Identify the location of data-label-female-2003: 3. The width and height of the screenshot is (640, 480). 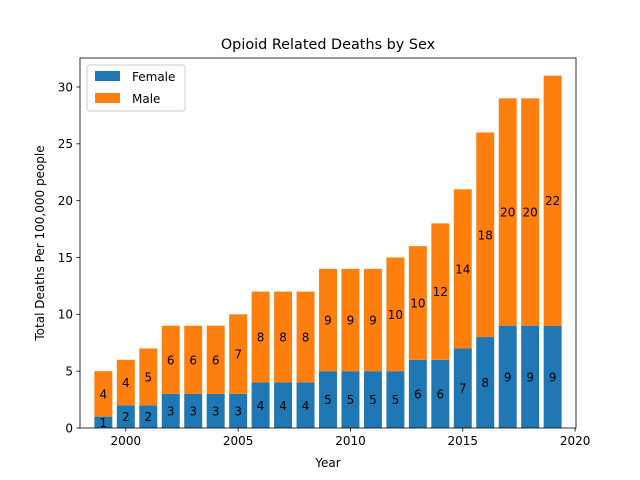
(193, 411).